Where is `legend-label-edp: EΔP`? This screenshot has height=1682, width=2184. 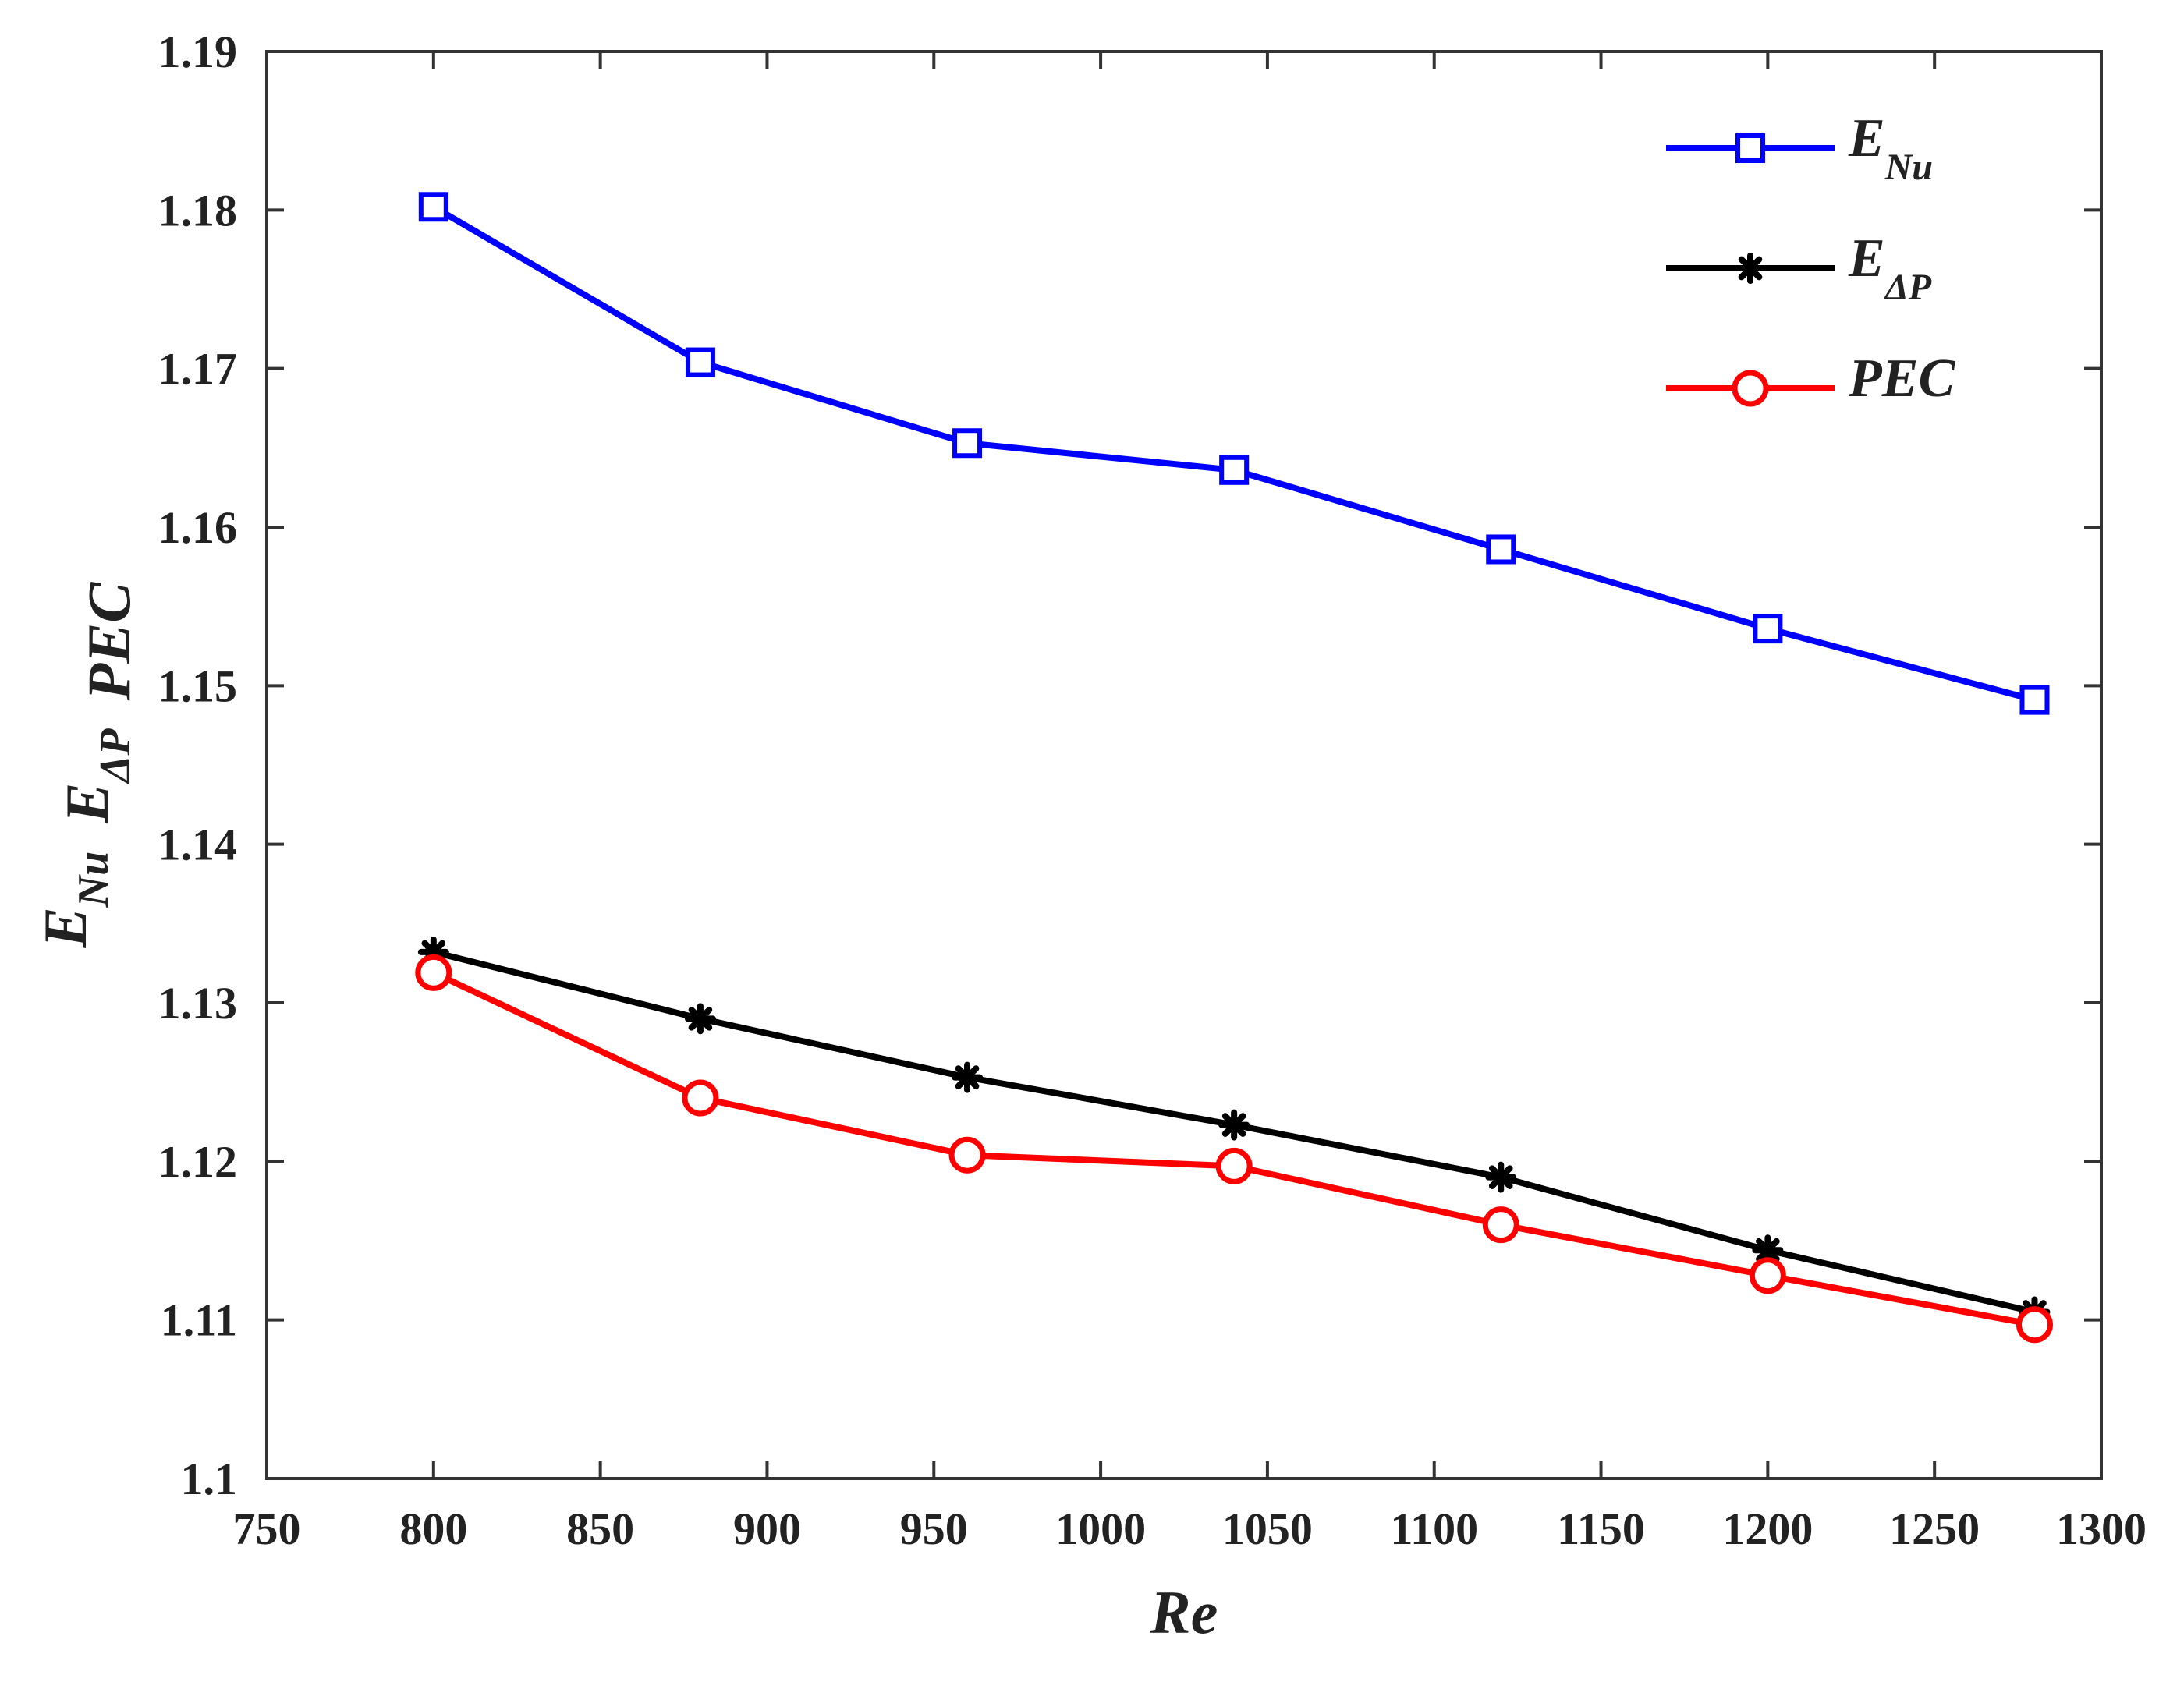 legend-label-edp: EΔP is located at coordinates (1890, 268).